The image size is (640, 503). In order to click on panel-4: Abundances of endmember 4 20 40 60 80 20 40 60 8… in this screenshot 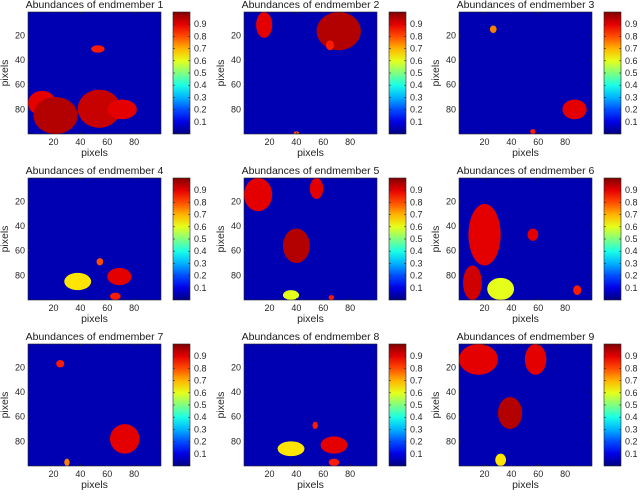, I will do `click(103, 245)`.